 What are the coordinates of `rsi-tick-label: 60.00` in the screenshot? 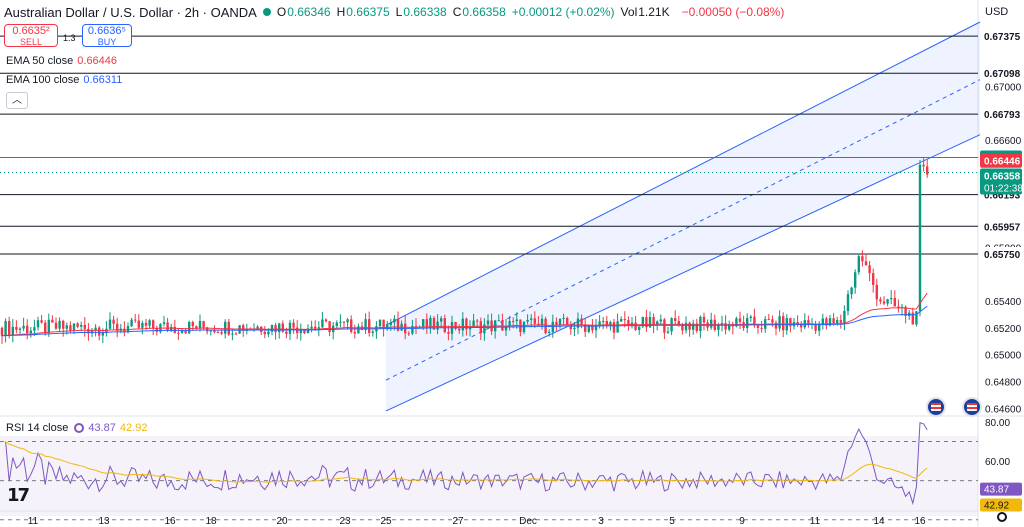 It's located at (997, 462).